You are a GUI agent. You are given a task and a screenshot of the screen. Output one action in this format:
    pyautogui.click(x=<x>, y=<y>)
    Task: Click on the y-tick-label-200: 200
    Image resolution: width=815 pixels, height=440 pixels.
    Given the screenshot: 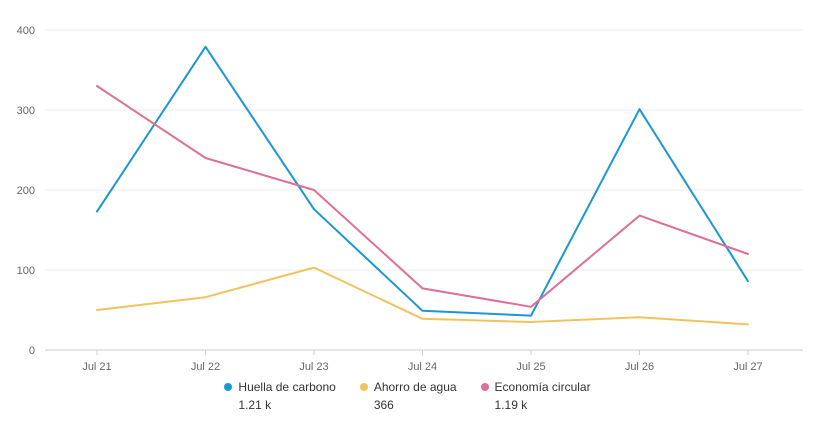 What is the action you would take?
    pyautogui.click(x=26, y=191)
    